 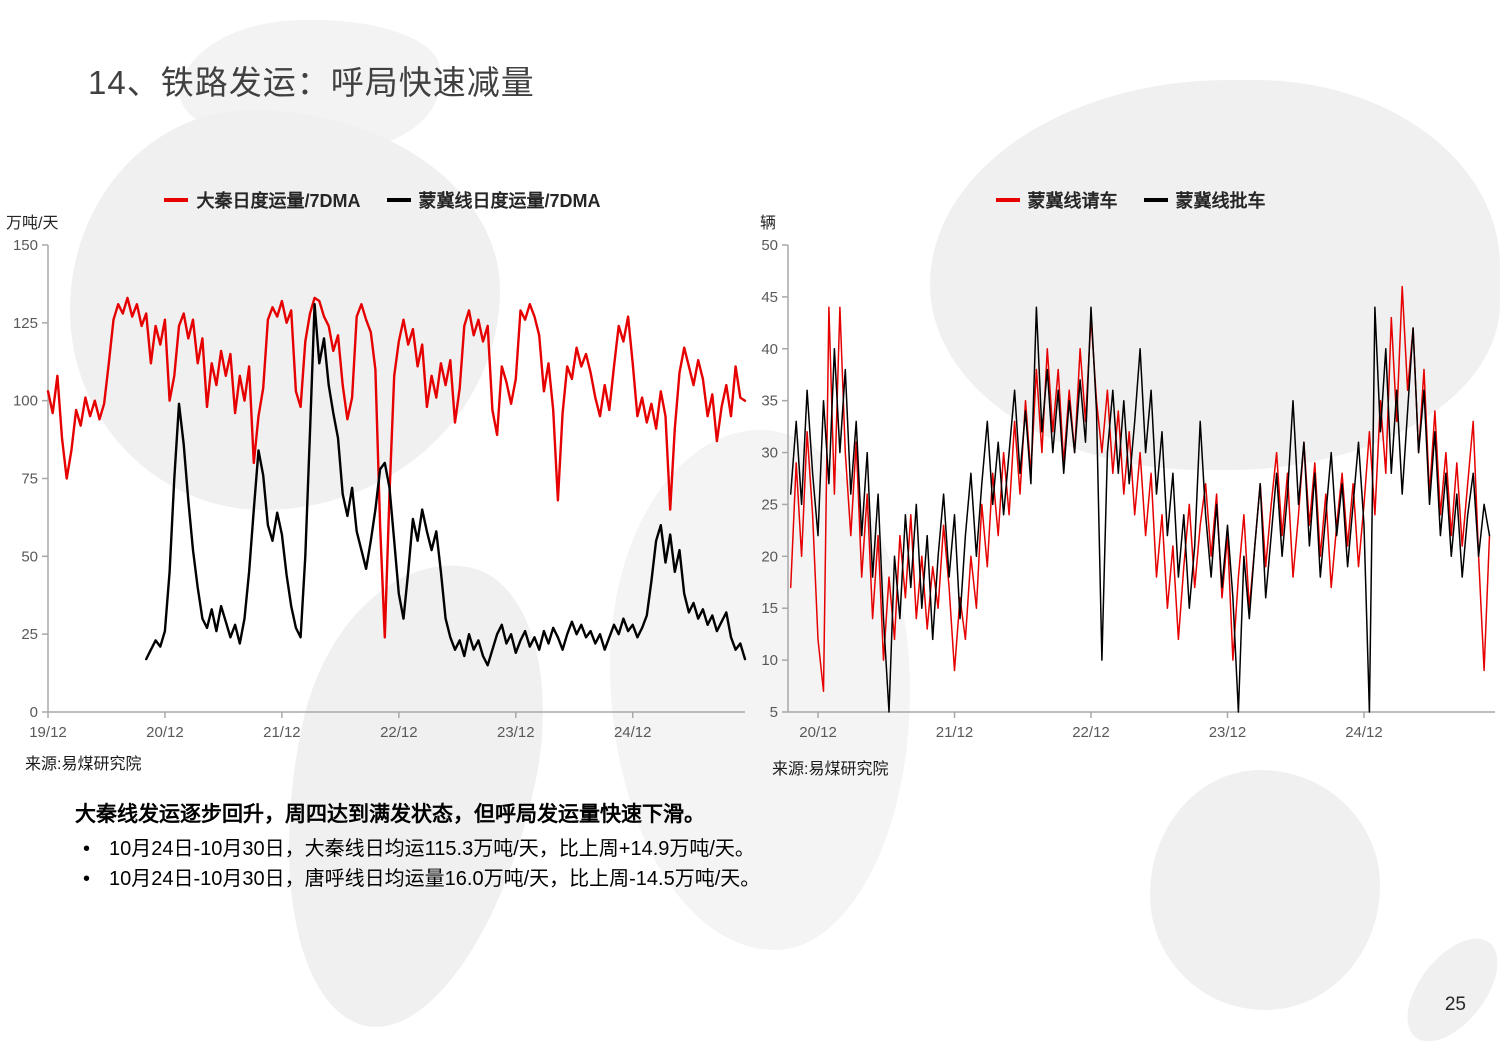 What do you see at coordinates (769, 556) in the screenshot?
I see `svg-text: 20` at bounding box center [769, 556].